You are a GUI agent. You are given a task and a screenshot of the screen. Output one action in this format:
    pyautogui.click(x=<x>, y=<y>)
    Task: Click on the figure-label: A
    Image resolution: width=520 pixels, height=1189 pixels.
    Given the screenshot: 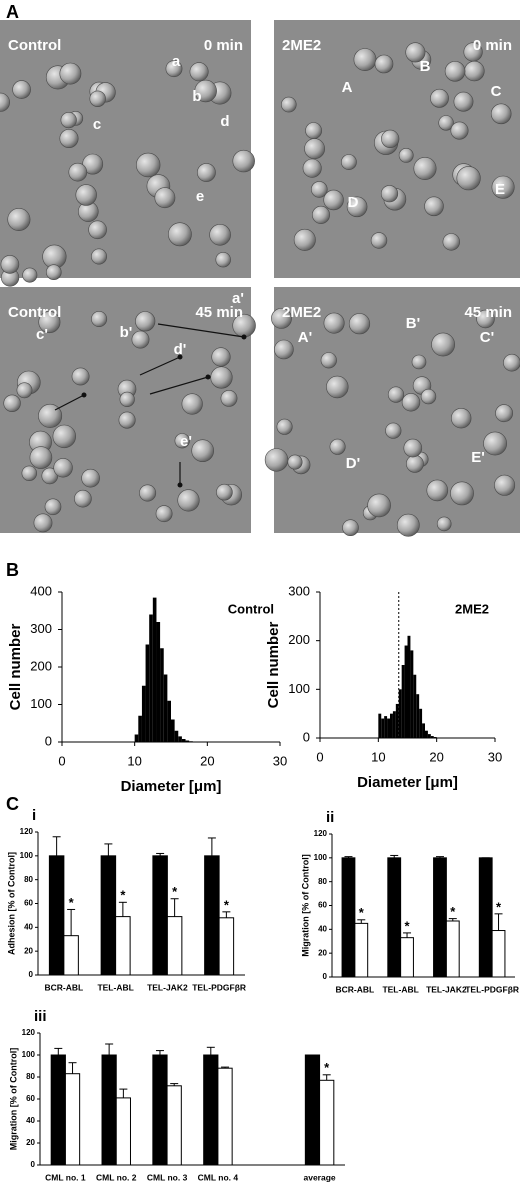 What is the action you would take?
    pyautogui.click(x=12, y=12)
    